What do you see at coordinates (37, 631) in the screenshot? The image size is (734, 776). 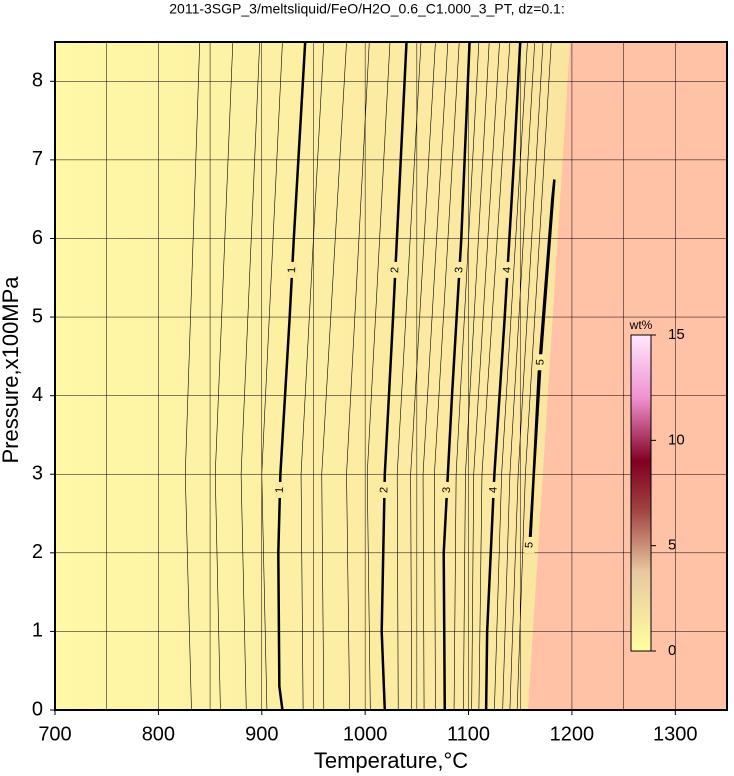 I see `y-tick-label: 1` at bounding box center [37, 631].